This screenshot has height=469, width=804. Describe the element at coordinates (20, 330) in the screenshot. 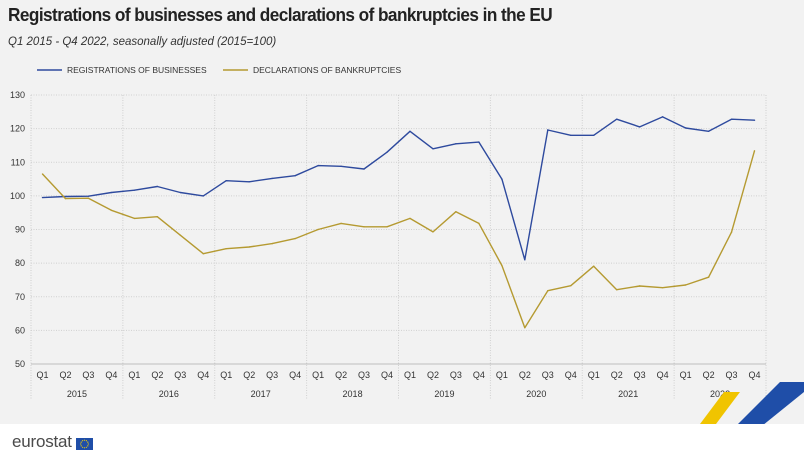

I see `y-tick-label: 60` at that location.